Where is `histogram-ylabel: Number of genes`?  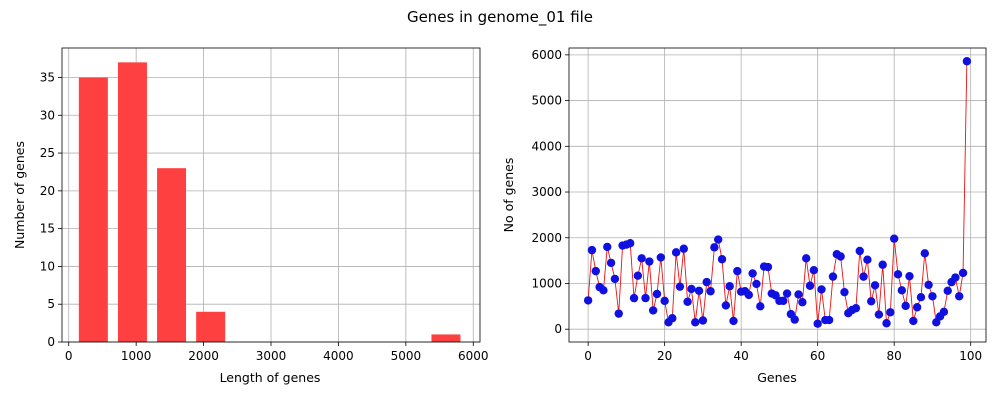 histogram-ylabel: Number of genes is located at coordinates (19, 195).